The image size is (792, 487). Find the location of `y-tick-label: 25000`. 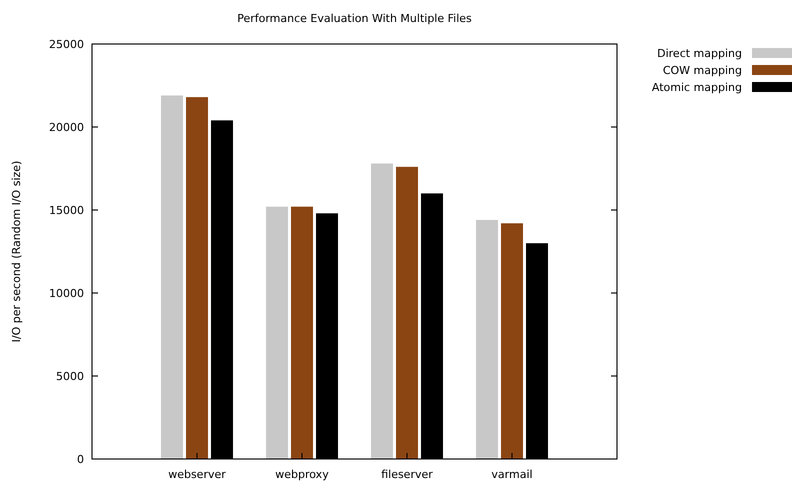

y-tick-label: 25000 is located at coordinates (66, 44).